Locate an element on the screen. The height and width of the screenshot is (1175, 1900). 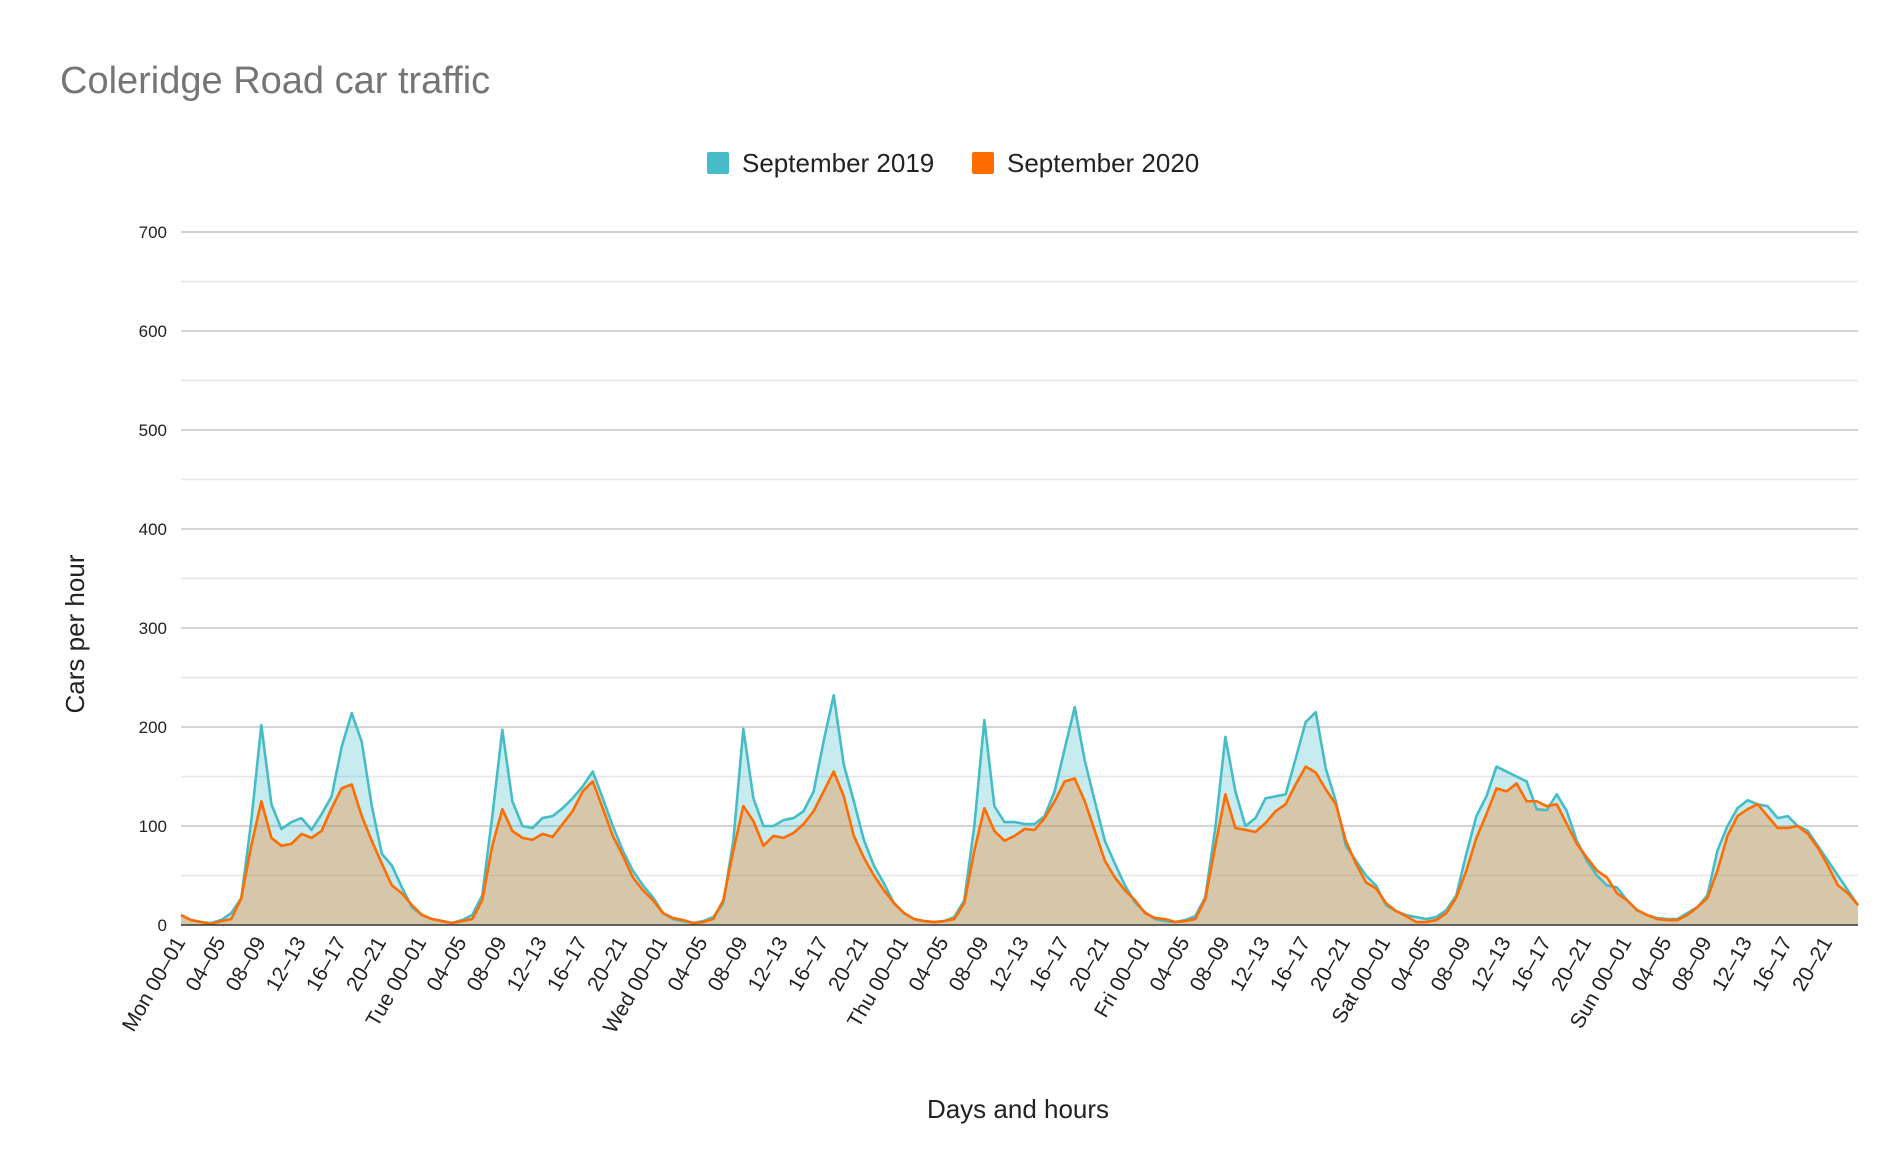
y-axis-title: Cars per hour is located at coordinates (75, 633).